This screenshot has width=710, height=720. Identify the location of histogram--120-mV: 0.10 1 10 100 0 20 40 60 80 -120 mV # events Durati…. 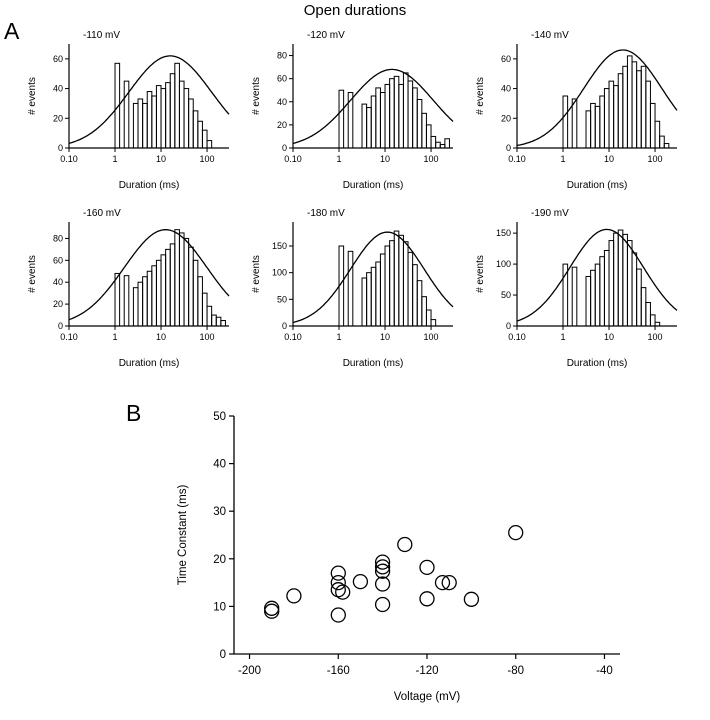
(352, 110).